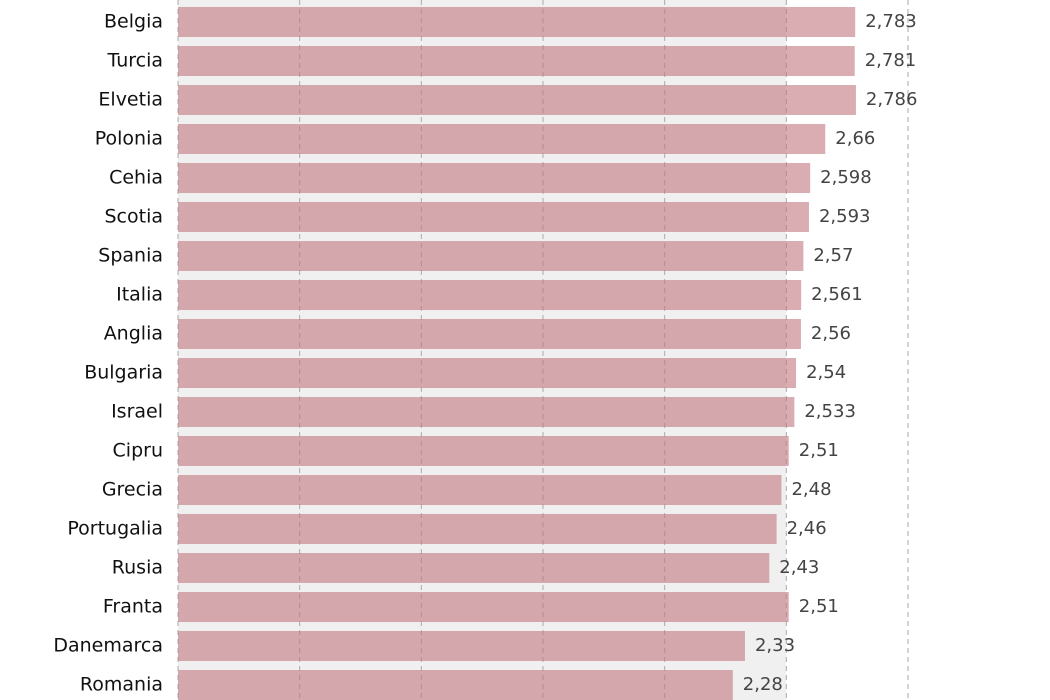 This screenshot has width=1050, height=700. I want to click on value-label: 2,33, so click(775, 645).